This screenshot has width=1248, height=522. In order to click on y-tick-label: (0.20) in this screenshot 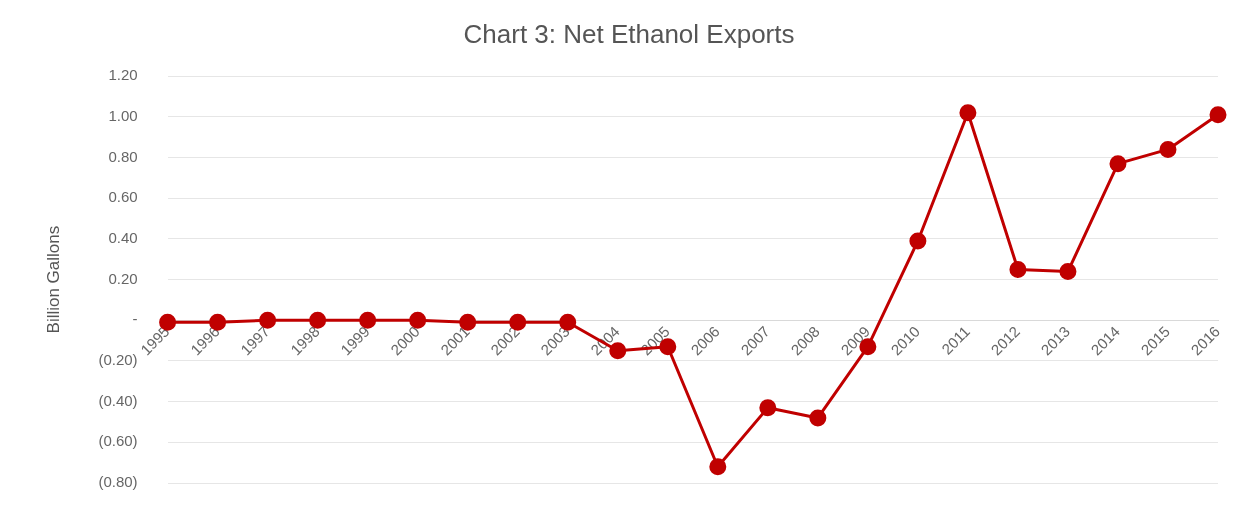, I will do `click(118, 360)`.